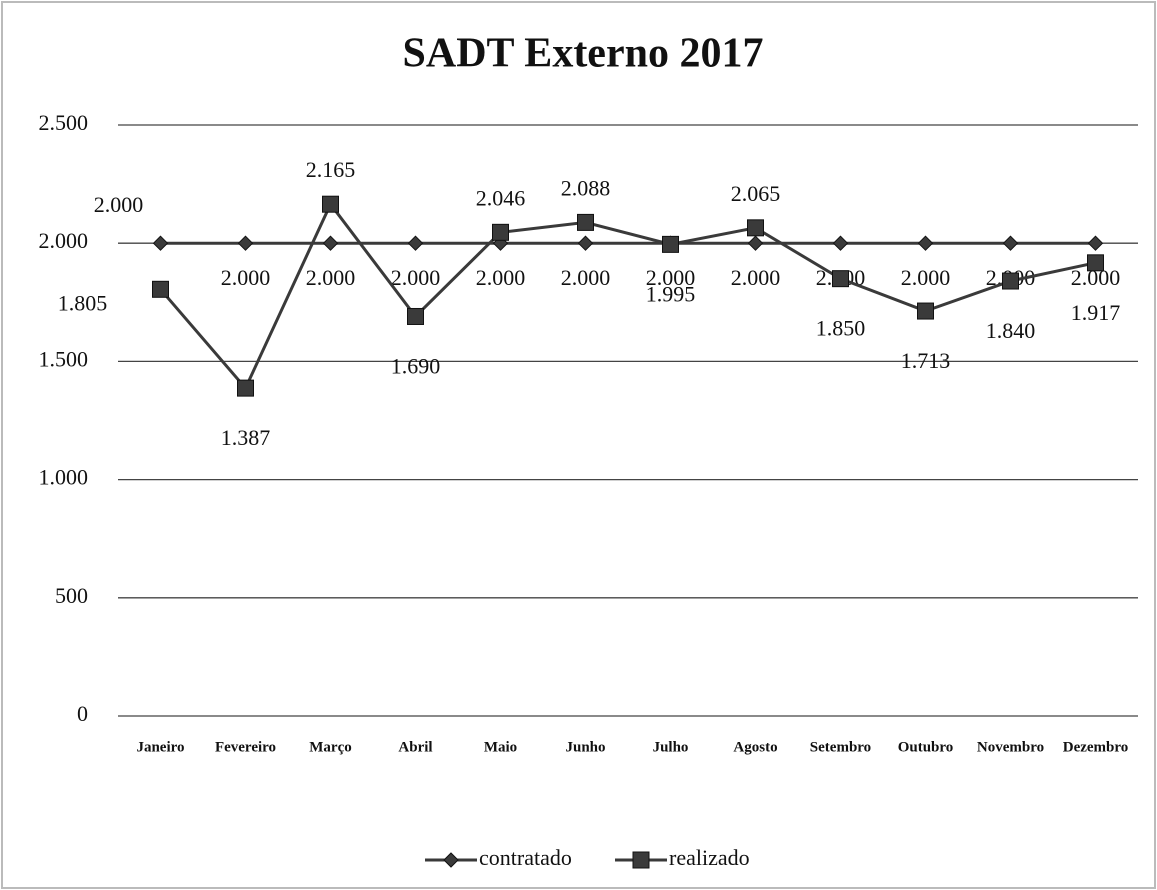  What do you see at coordinates (64, 240) in the screenshot?
I see `y-tick-label: 2.000` at bounding box center [64, 240].